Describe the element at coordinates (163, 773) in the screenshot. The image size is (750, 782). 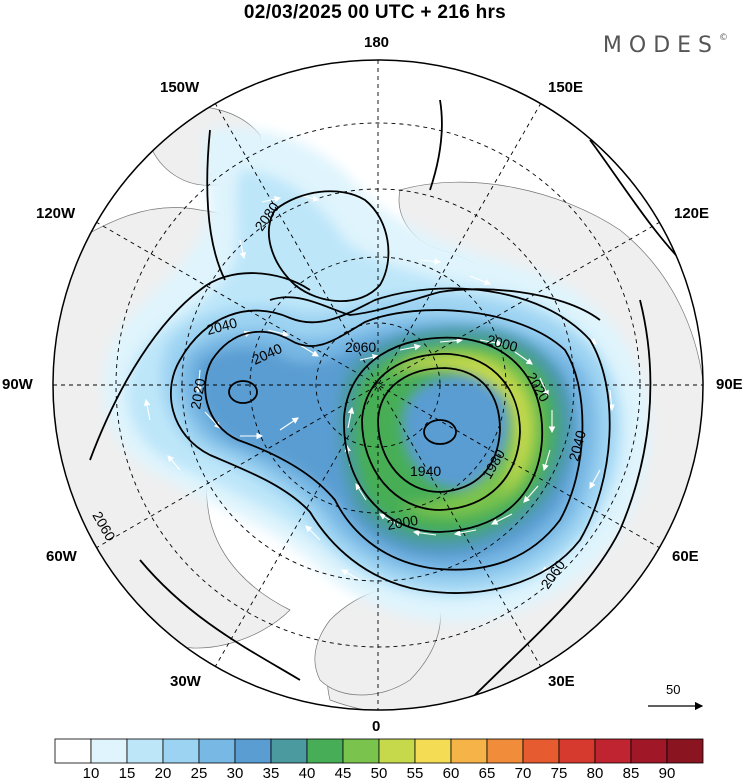
I see `colorbar-level-label: 20` at that location.